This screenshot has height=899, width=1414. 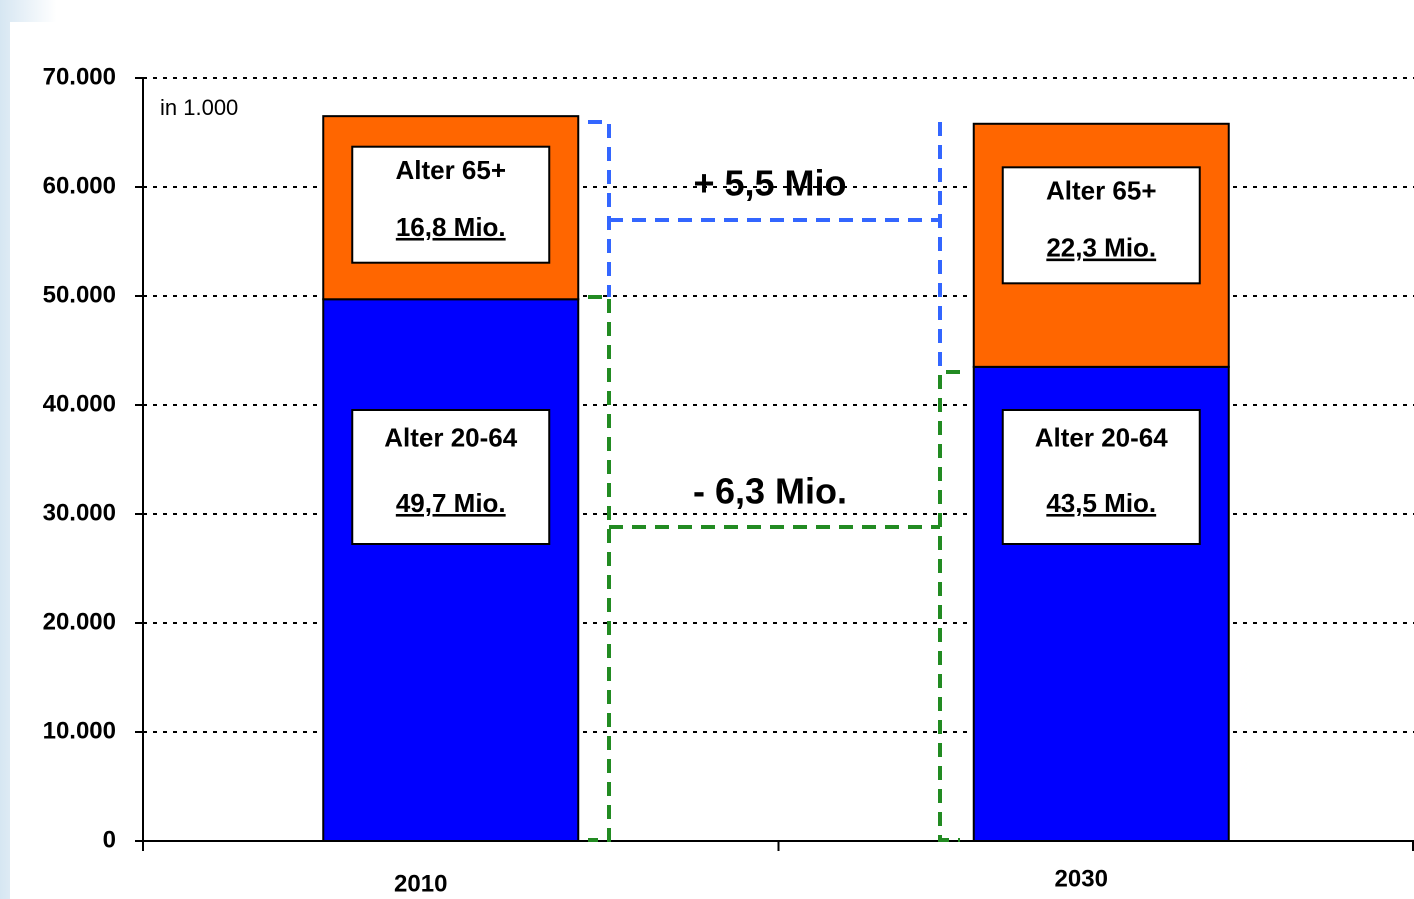 I want to click on value-label: 22,3 Mio., so click(x=1101, y=248).